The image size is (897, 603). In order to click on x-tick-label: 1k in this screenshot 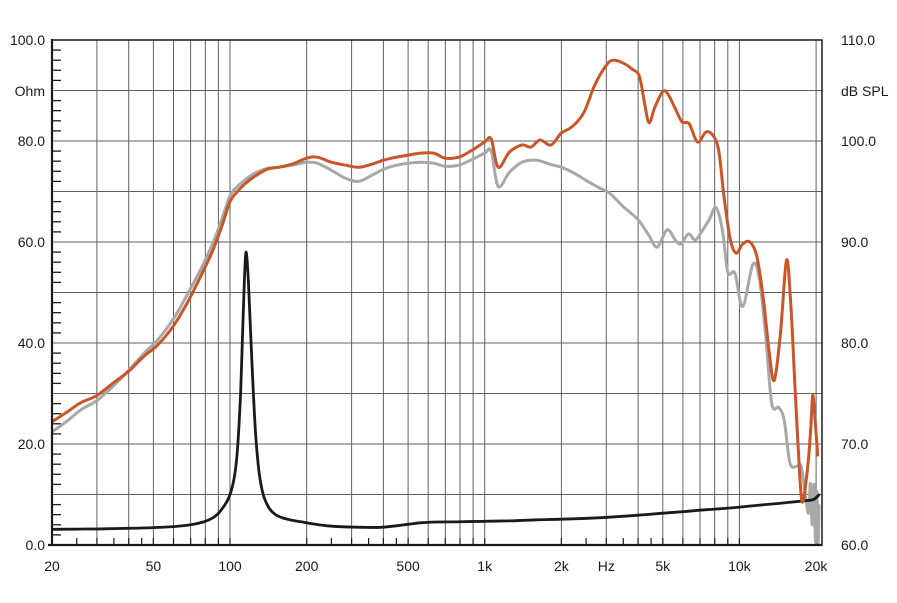, I will do `click(485, 566)`.